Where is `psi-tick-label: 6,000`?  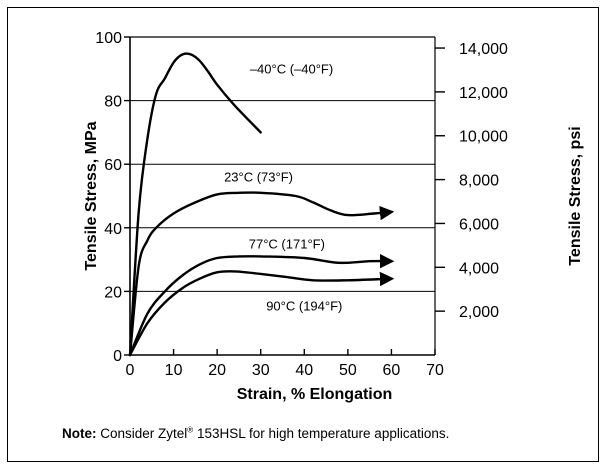
psi-tick-label: 6,000 is located at coordinates (479, 224).